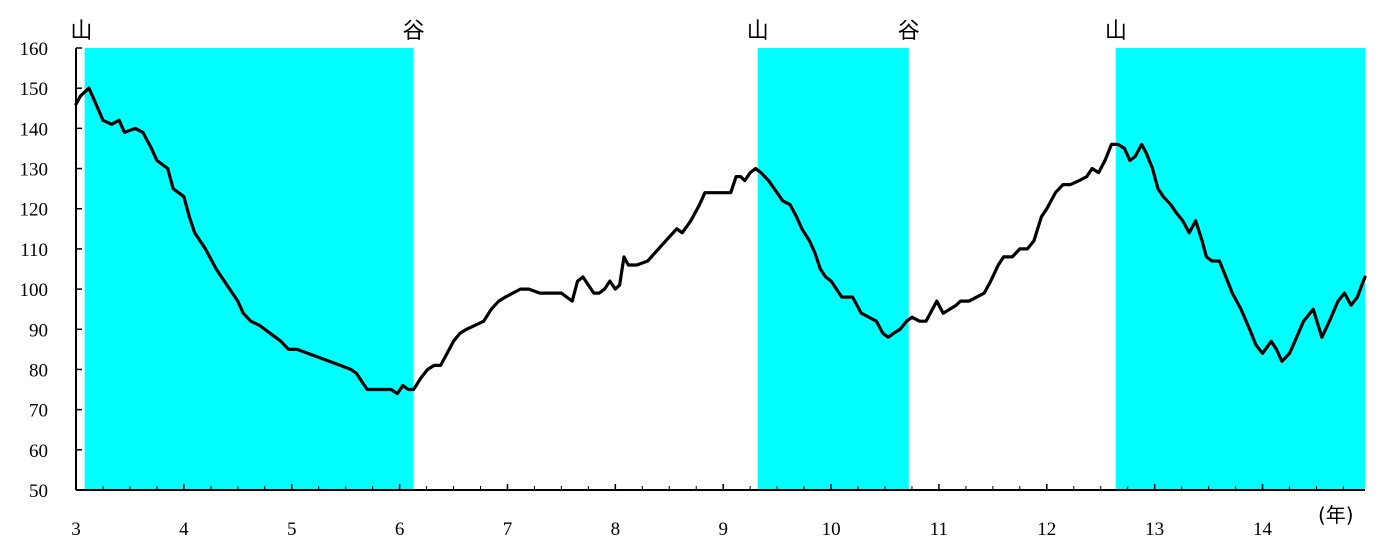 Image resolution: width=1380 pixels, height=541 pixels. What do you see at coordinates (831, 529) in the screenshot?
I see `x-tick-label: 10` at bounding box center [831, 529].